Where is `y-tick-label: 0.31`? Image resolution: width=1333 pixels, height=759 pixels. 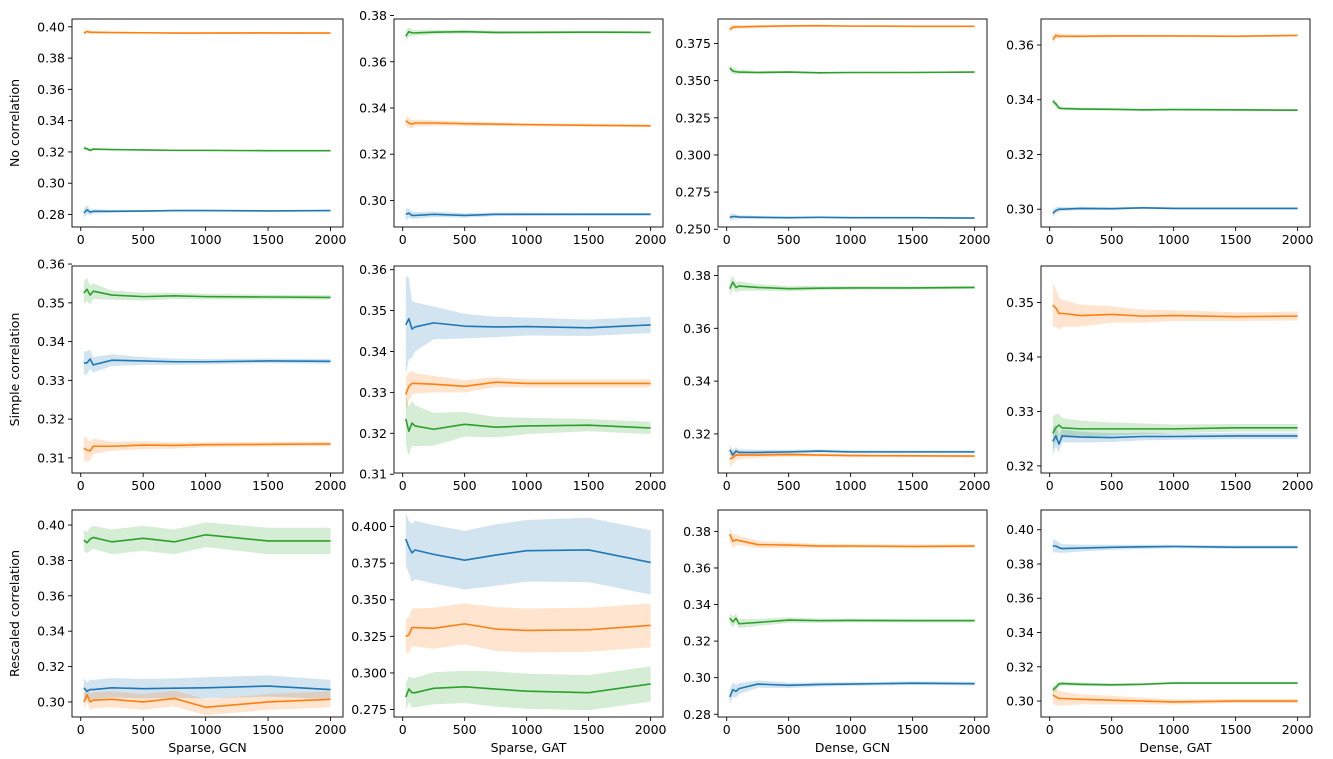
y-tick-label: 0.31 is located at coordinates (373, 474).